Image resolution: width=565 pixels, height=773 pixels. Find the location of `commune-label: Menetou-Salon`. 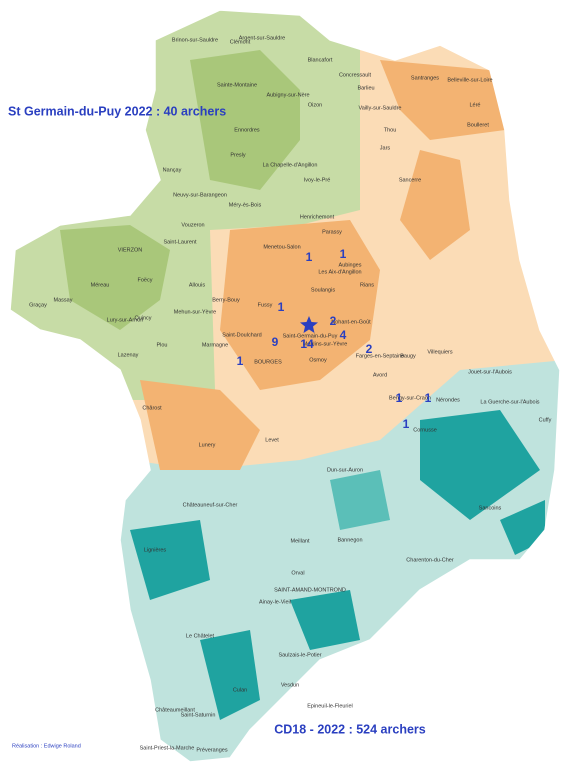

commune-label: Menetou-Salon is located at coordinates (281, 247).